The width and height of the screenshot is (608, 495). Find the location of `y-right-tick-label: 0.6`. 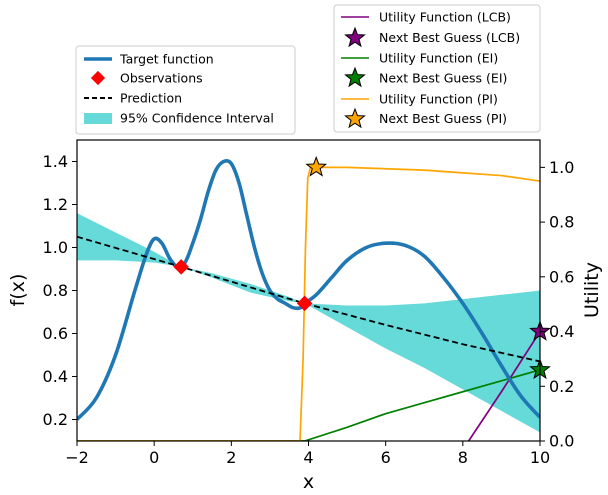

y-right-tick-label: 0.6 is located at coordinates (561, 276).